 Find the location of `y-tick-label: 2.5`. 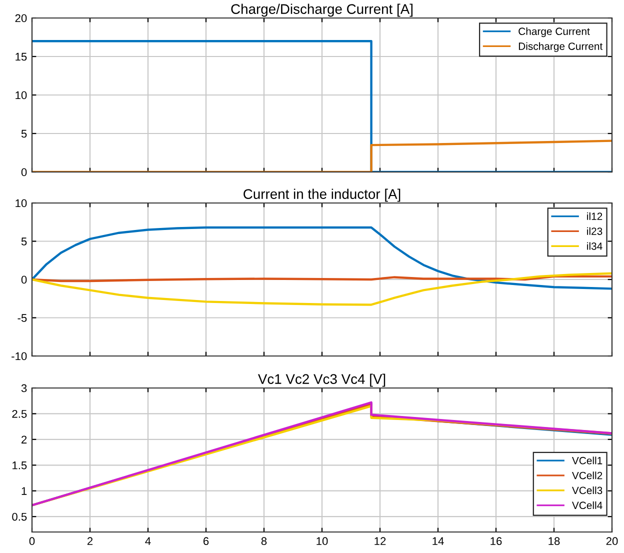

y-tick-label: 2.5 is located at coordinates (19, 414).